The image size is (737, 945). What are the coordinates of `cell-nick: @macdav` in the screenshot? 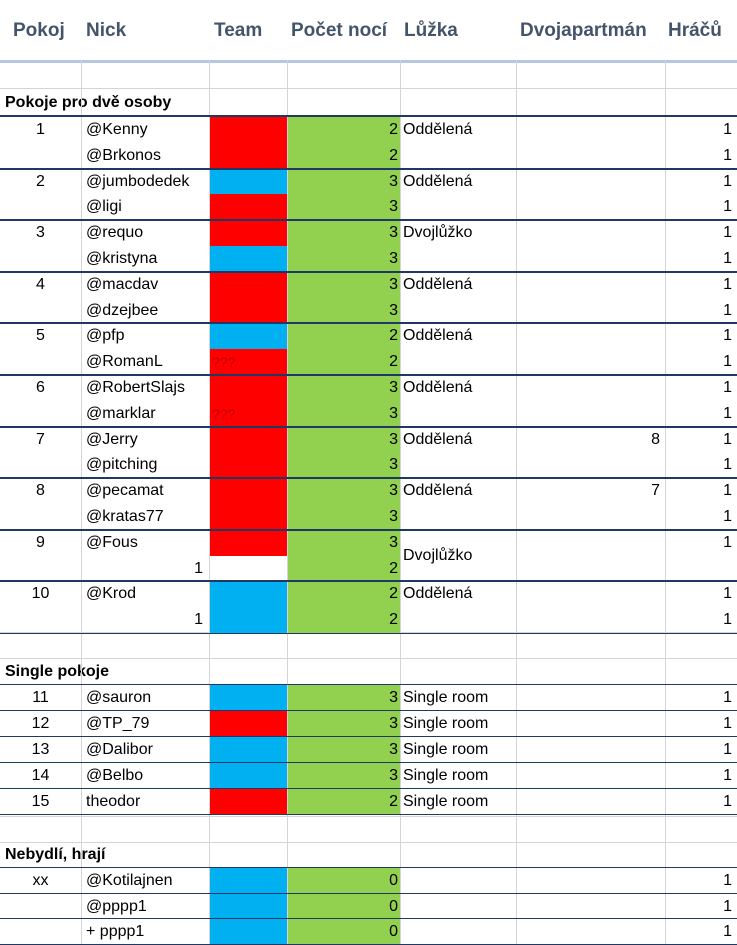 It's located at (122, 284).